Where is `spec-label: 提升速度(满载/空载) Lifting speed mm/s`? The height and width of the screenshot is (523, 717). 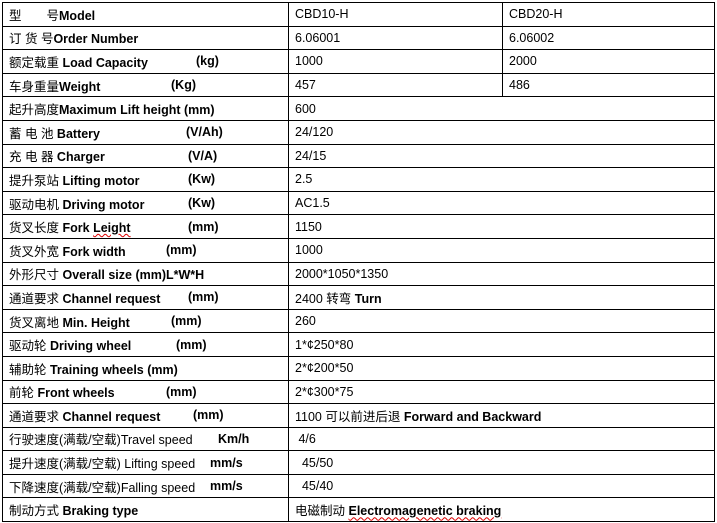
spec-label: 提升速度(满载/空载) Lifting speed mm/s is located at coordinates (145, 462).